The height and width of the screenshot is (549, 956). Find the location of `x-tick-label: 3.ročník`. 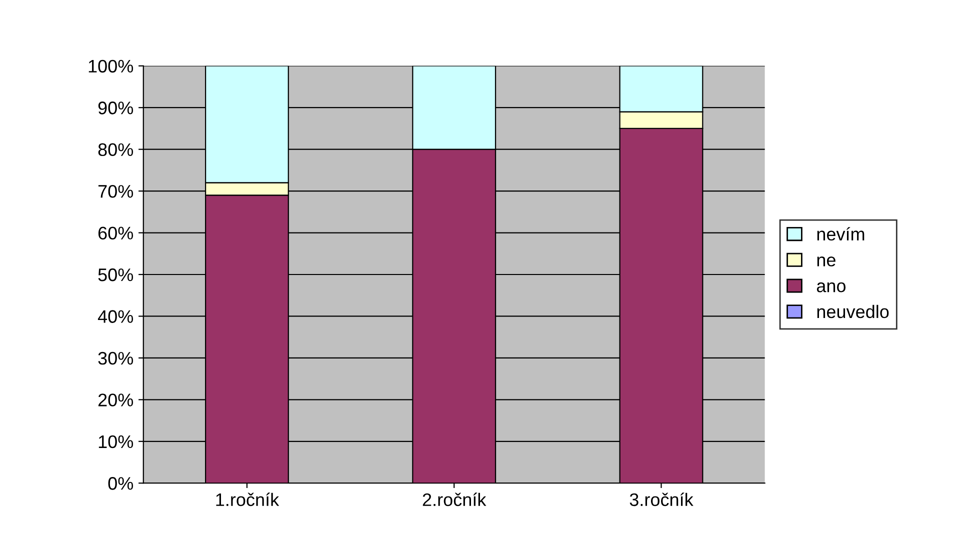

x-tick-label: 3.ročník is located at coordinates (662, 499).